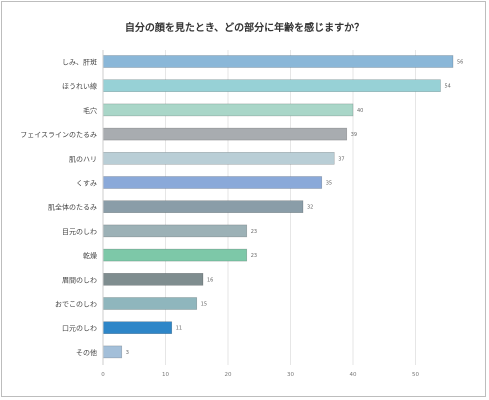  Describe the element at coordinates (76, 305) in the screenshot. I see `category-label: おでこのしわ` at that location.